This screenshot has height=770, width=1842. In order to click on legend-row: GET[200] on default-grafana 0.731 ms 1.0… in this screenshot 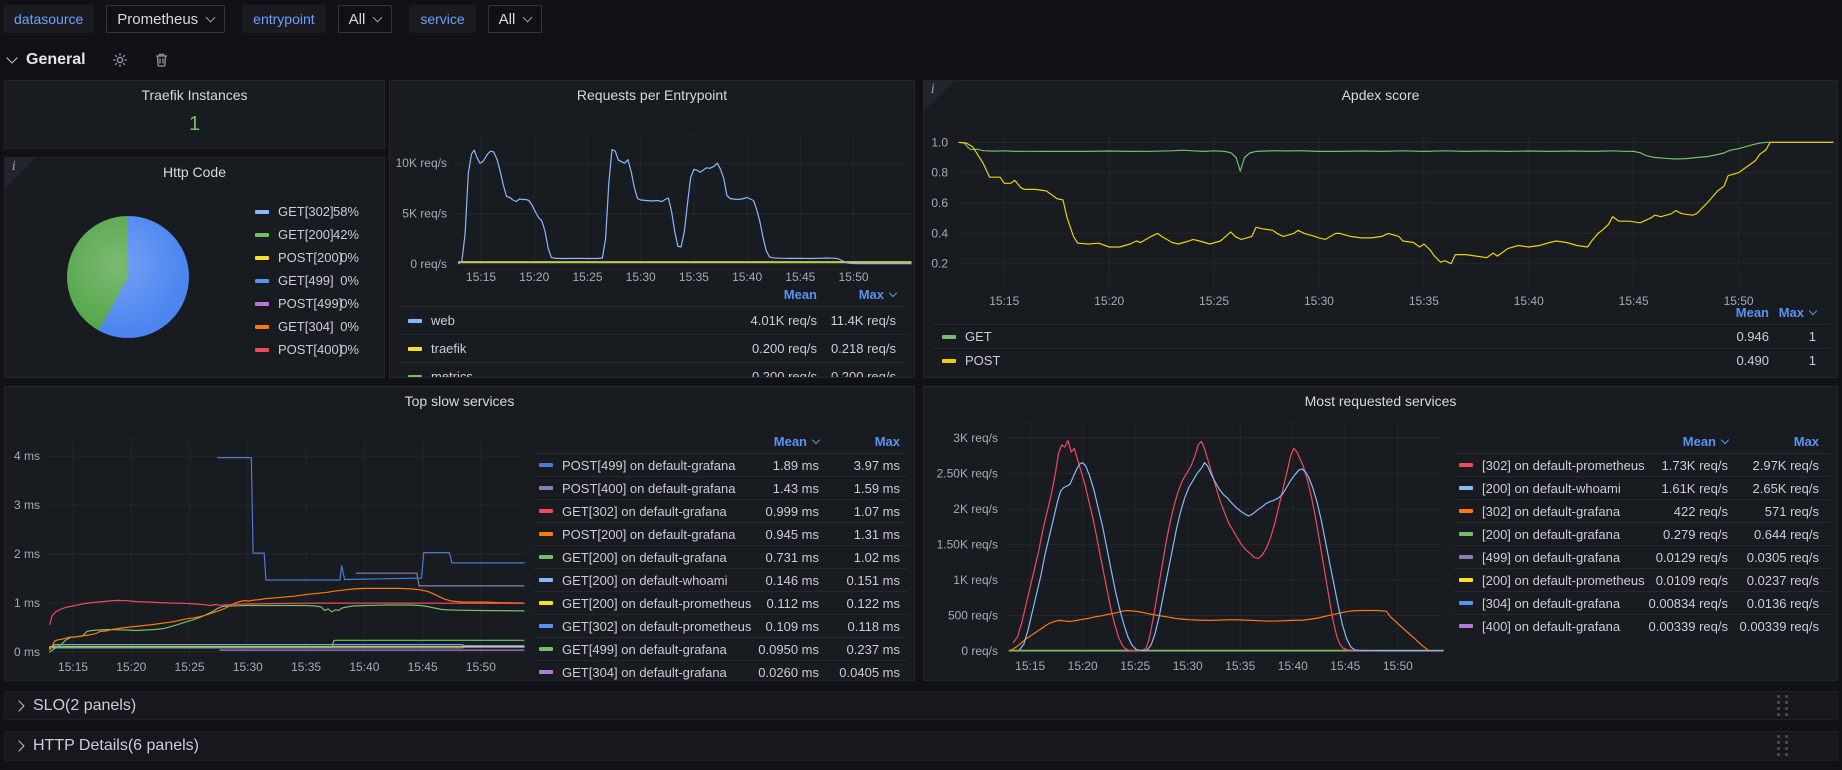, I will do `click(720, 556)`.